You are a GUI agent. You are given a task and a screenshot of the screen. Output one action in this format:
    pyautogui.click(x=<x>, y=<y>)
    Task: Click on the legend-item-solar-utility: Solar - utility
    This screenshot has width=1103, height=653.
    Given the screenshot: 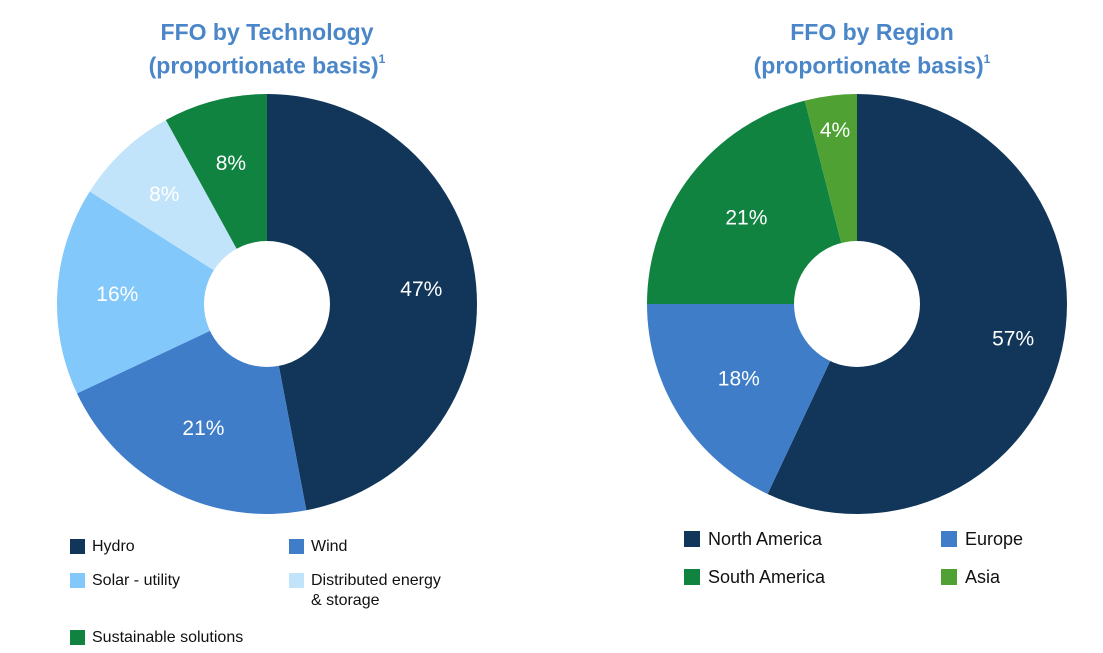 What is the action you would take?
    pyautogui.click(x=125, y=581)
    